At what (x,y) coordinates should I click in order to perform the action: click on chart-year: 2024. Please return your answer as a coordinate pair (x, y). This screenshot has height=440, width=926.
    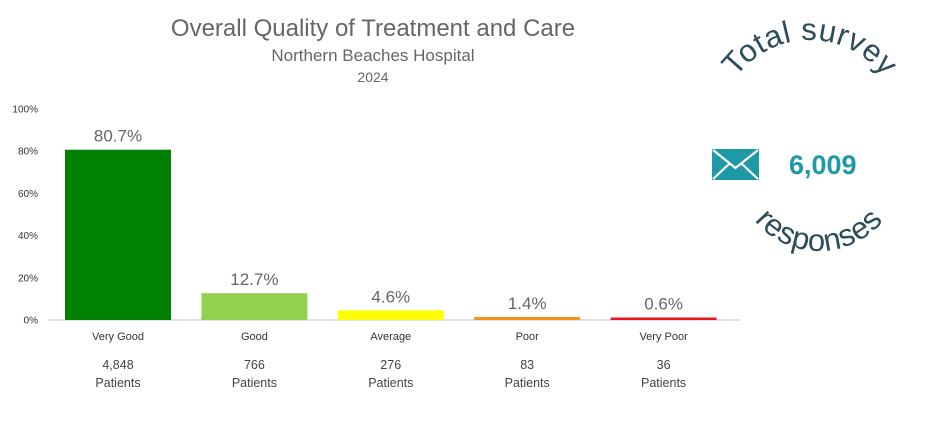
    Looking at the image, I should click on (372, 77).